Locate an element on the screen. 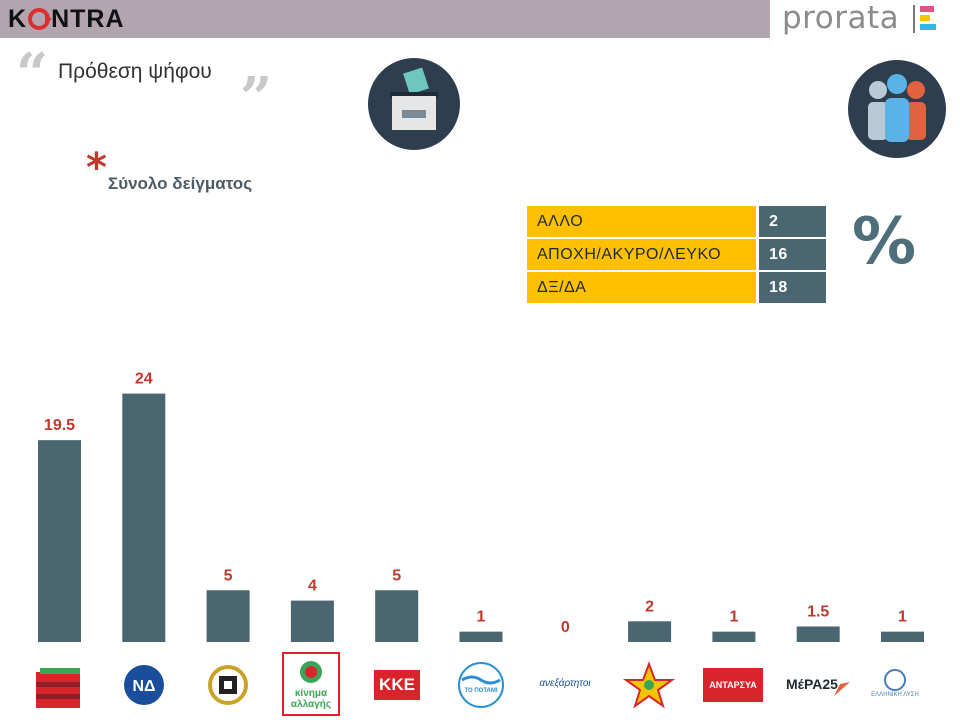 This screenshot has width=960, height=720. kke-logo: ΚΚΕ is located at coordinates (397, 685).